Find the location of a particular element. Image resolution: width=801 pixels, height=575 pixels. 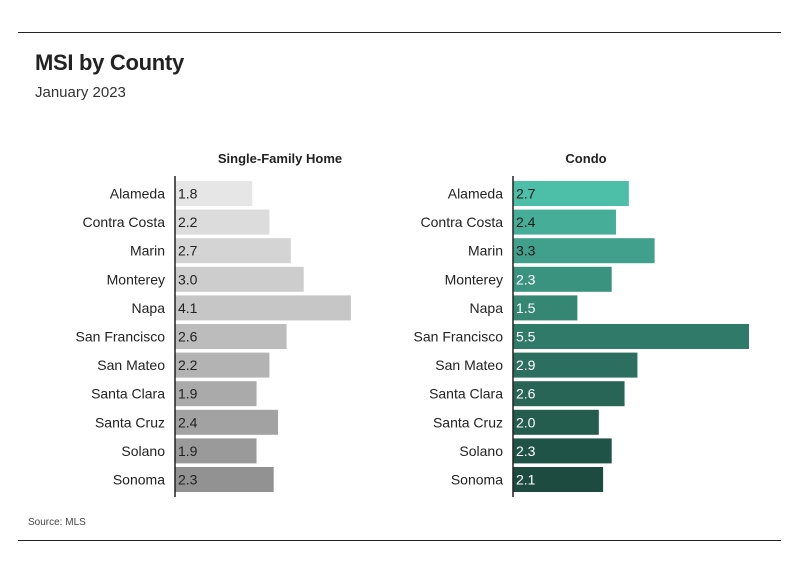

category-label-sfh: Marin is located at coordinates (147, 251).